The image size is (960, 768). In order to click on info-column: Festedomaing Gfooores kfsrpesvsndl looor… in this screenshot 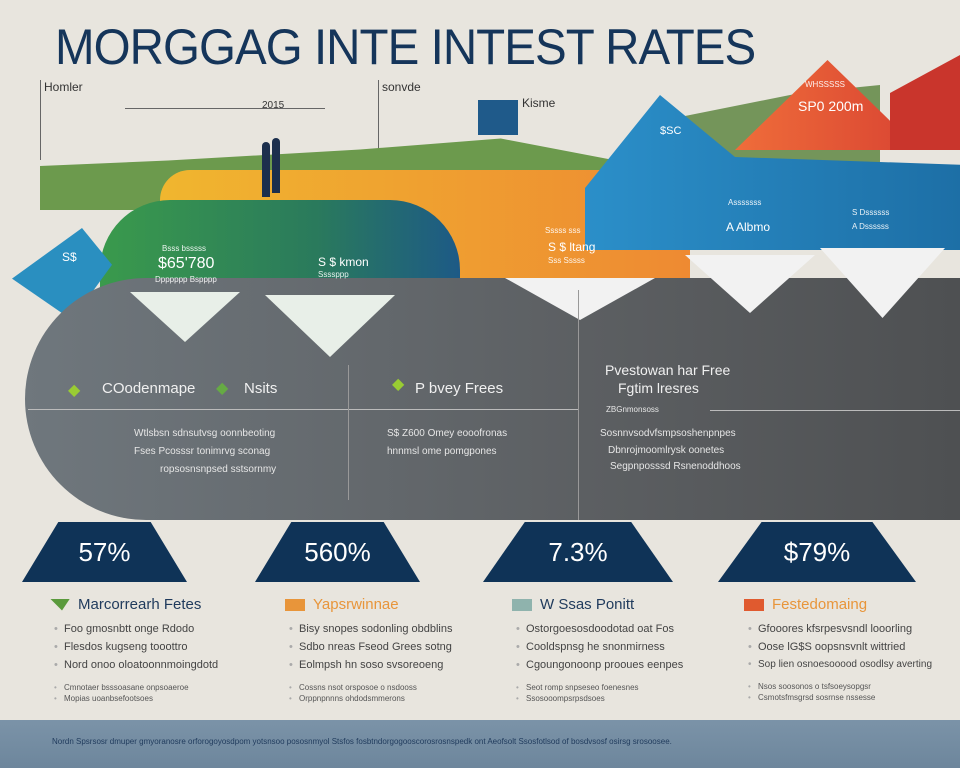, I will do `click(852, 650)`.